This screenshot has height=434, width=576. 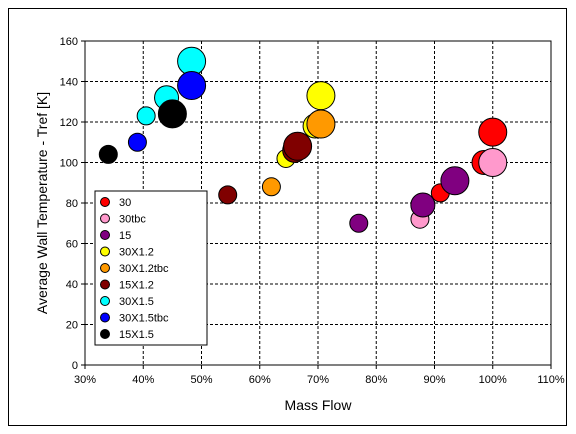 I want to click on x-tick-label: 60%, so click(x=260, y=380).